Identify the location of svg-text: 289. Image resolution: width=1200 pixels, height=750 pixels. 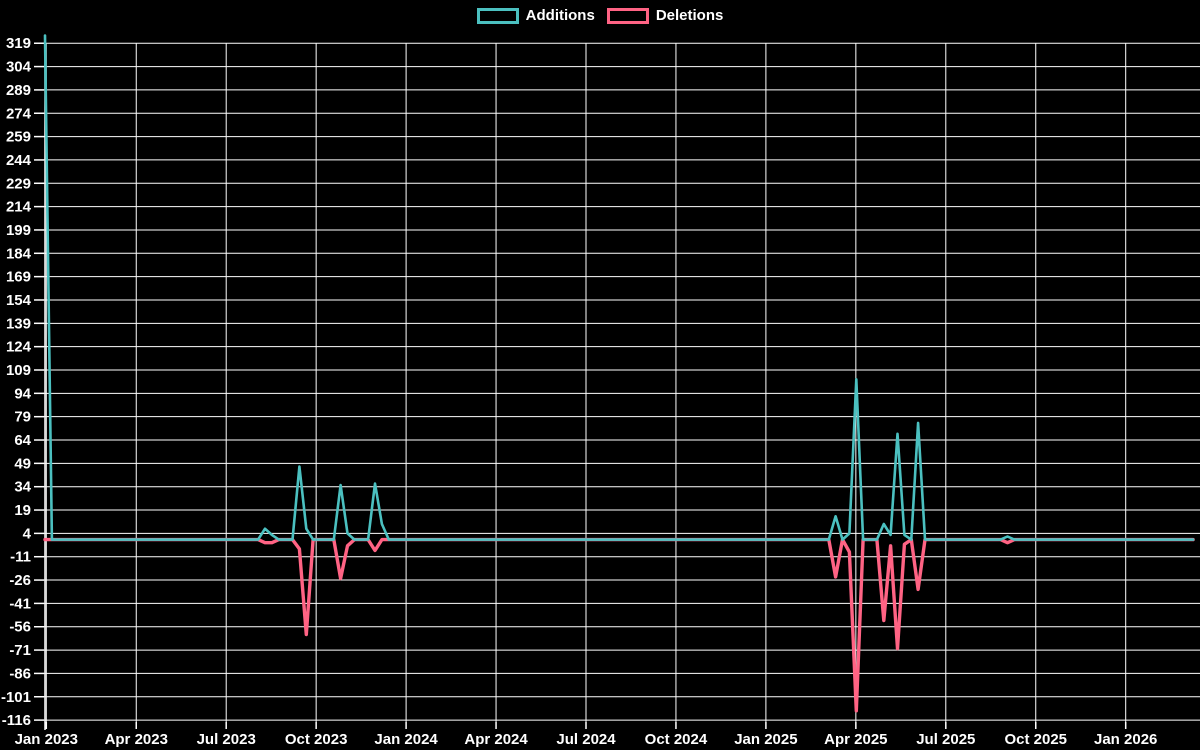
(18, 90).